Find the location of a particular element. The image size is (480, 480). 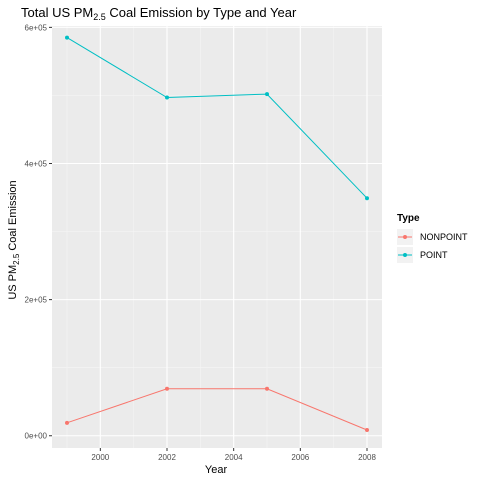

y-axis: 0e+00 2e+05 4e+05 6e+05 is located at coordinates (38, 232).